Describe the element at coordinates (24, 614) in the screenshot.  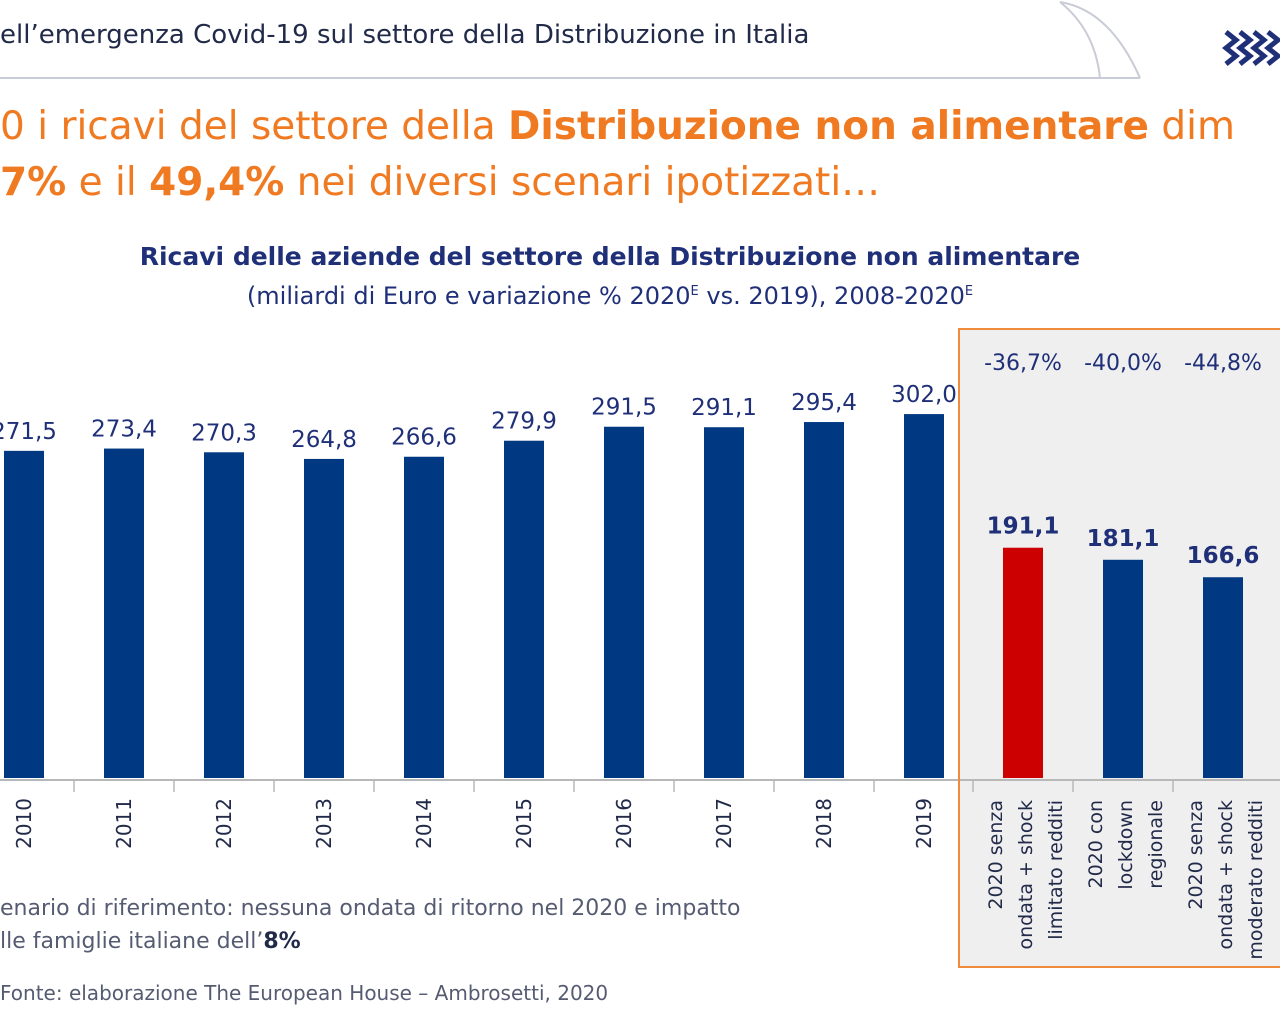
I see `bar-2010` at that location.